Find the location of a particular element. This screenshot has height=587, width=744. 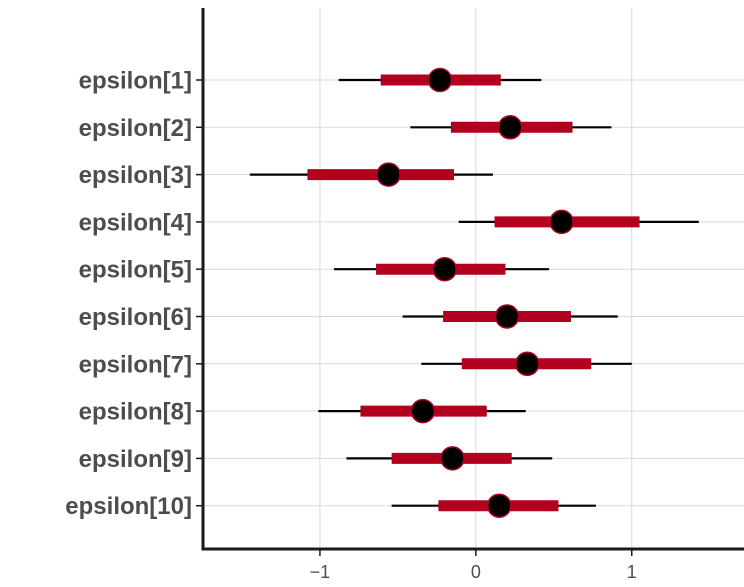

x-tick-label-0: −1 is located at coordinates (320, 572).